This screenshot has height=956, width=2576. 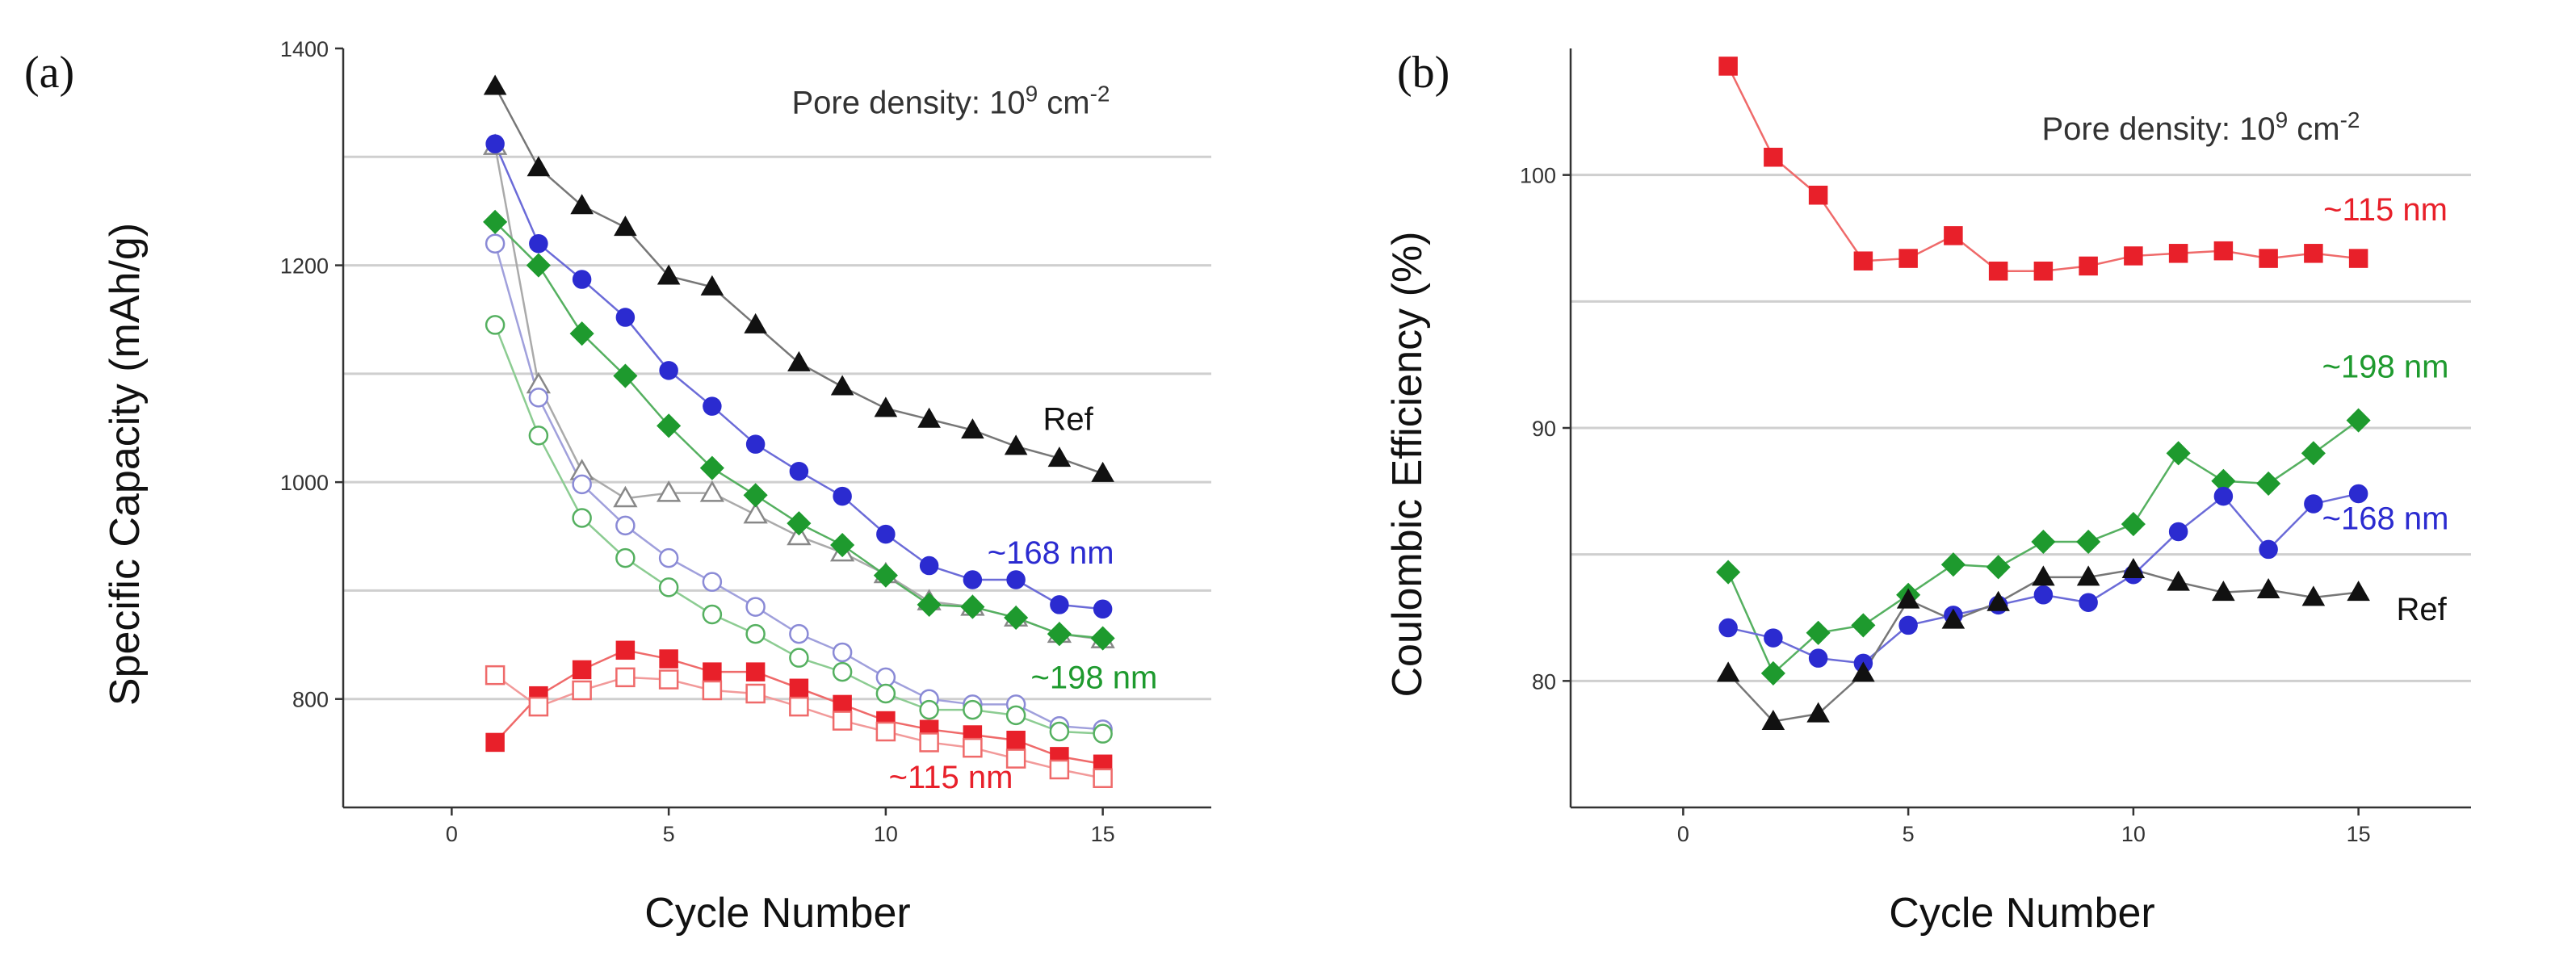 I want to click on panel-b-x-axis-title: Cycle Number, so click(x=2021, y=913).